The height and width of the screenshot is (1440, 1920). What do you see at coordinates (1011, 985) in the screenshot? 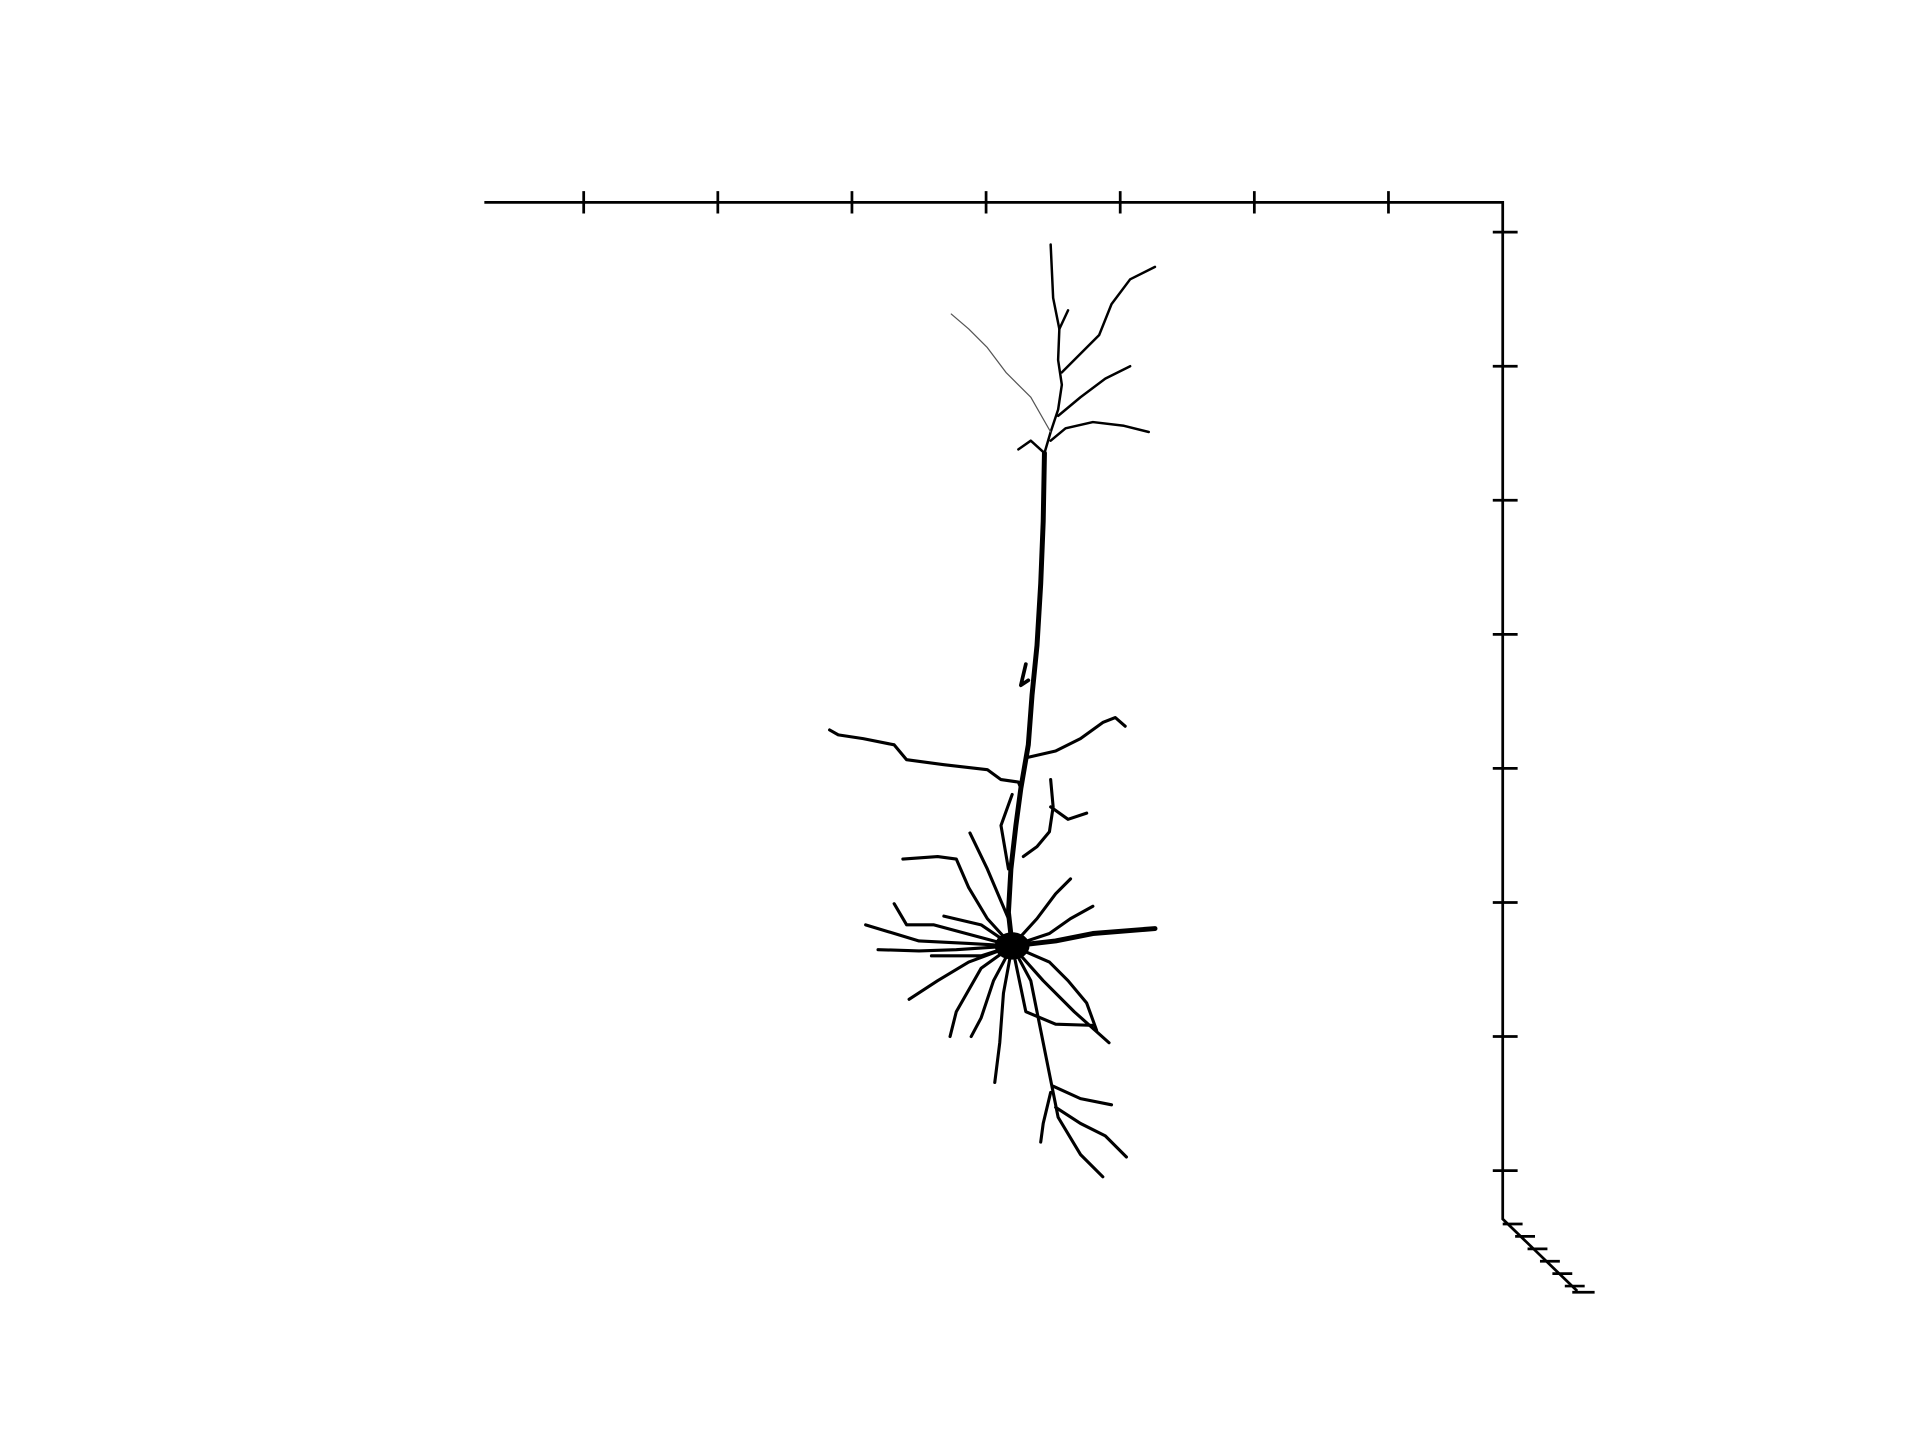
I see `basal-dendrites` at bounding box center [1011, 985].